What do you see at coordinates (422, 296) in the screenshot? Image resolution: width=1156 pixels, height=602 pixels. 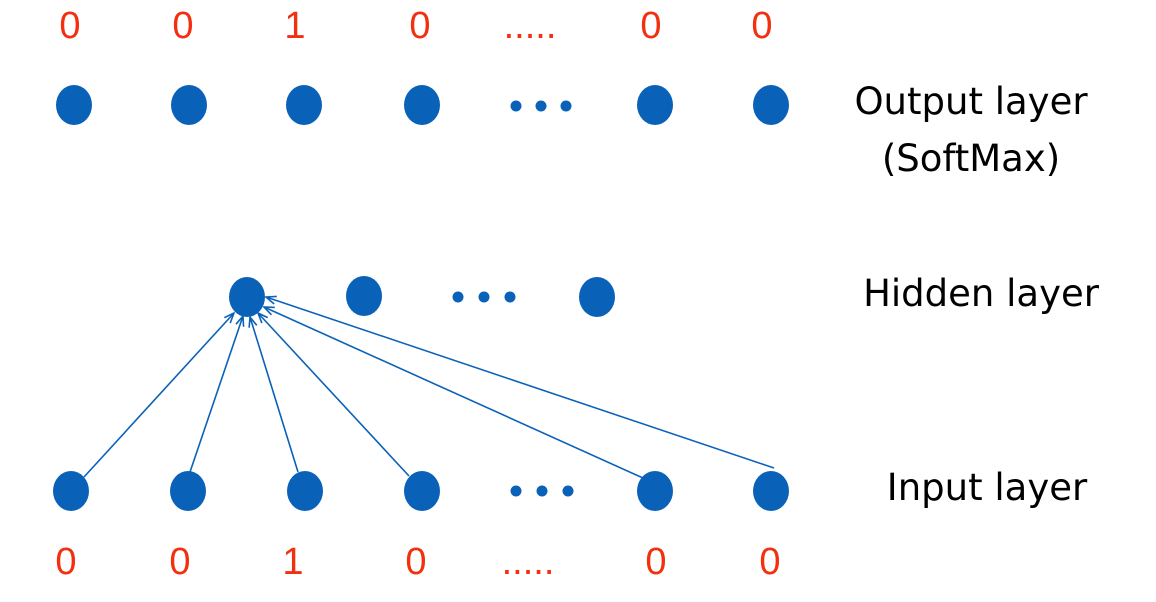 I see `hidden-nodes` at bounding box center [422, 296].